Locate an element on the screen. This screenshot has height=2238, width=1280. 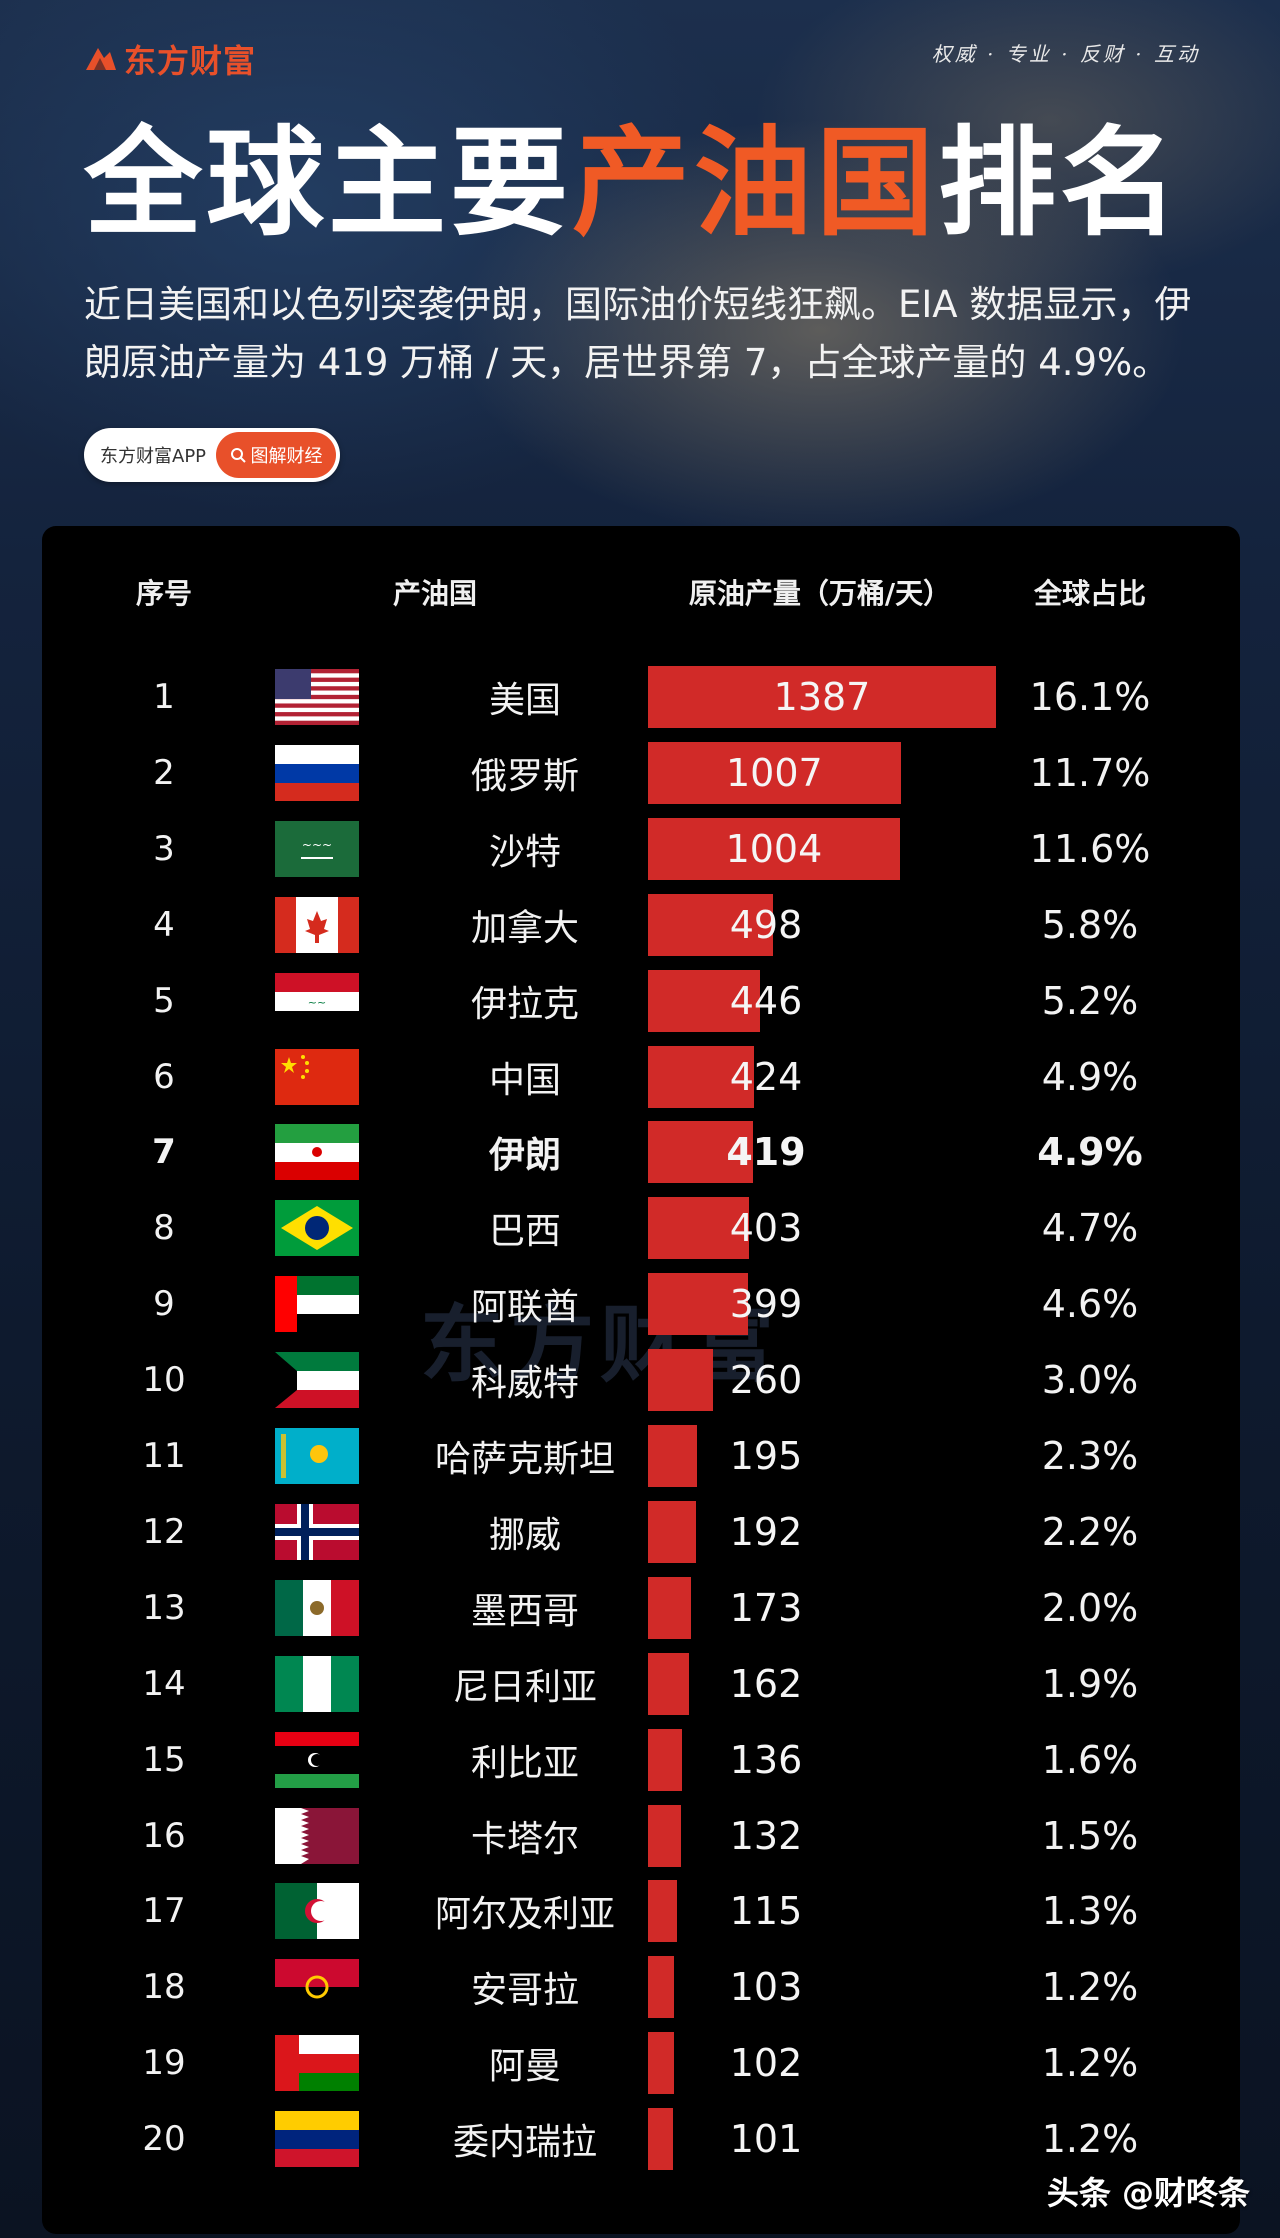
output-value: 260 is located at coordinates (766, 1380).